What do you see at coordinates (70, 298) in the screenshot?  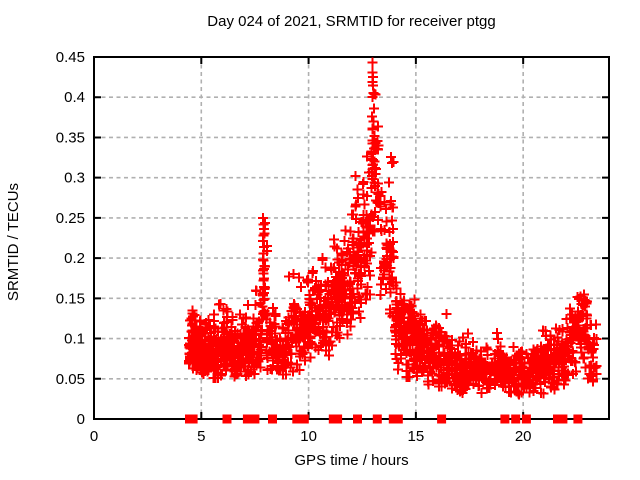 I see `y-tick-label: 0.15` at bounding box center [70, 298].